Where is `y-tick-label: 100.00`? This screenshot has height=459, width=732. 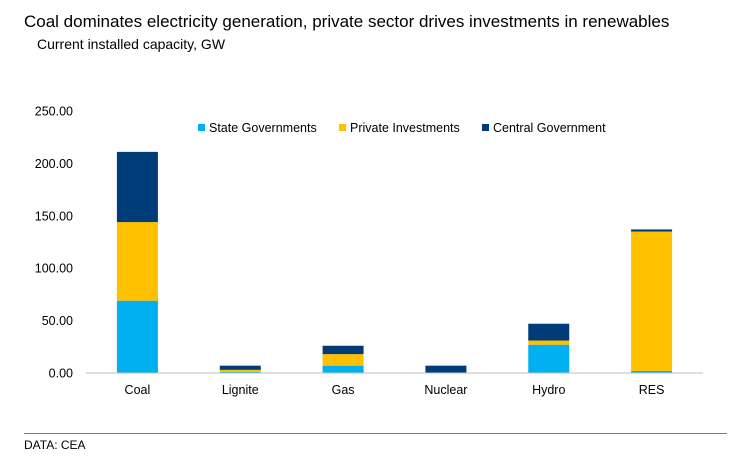 y-tick-label: 100.00 is located at coordinates (54, 269).